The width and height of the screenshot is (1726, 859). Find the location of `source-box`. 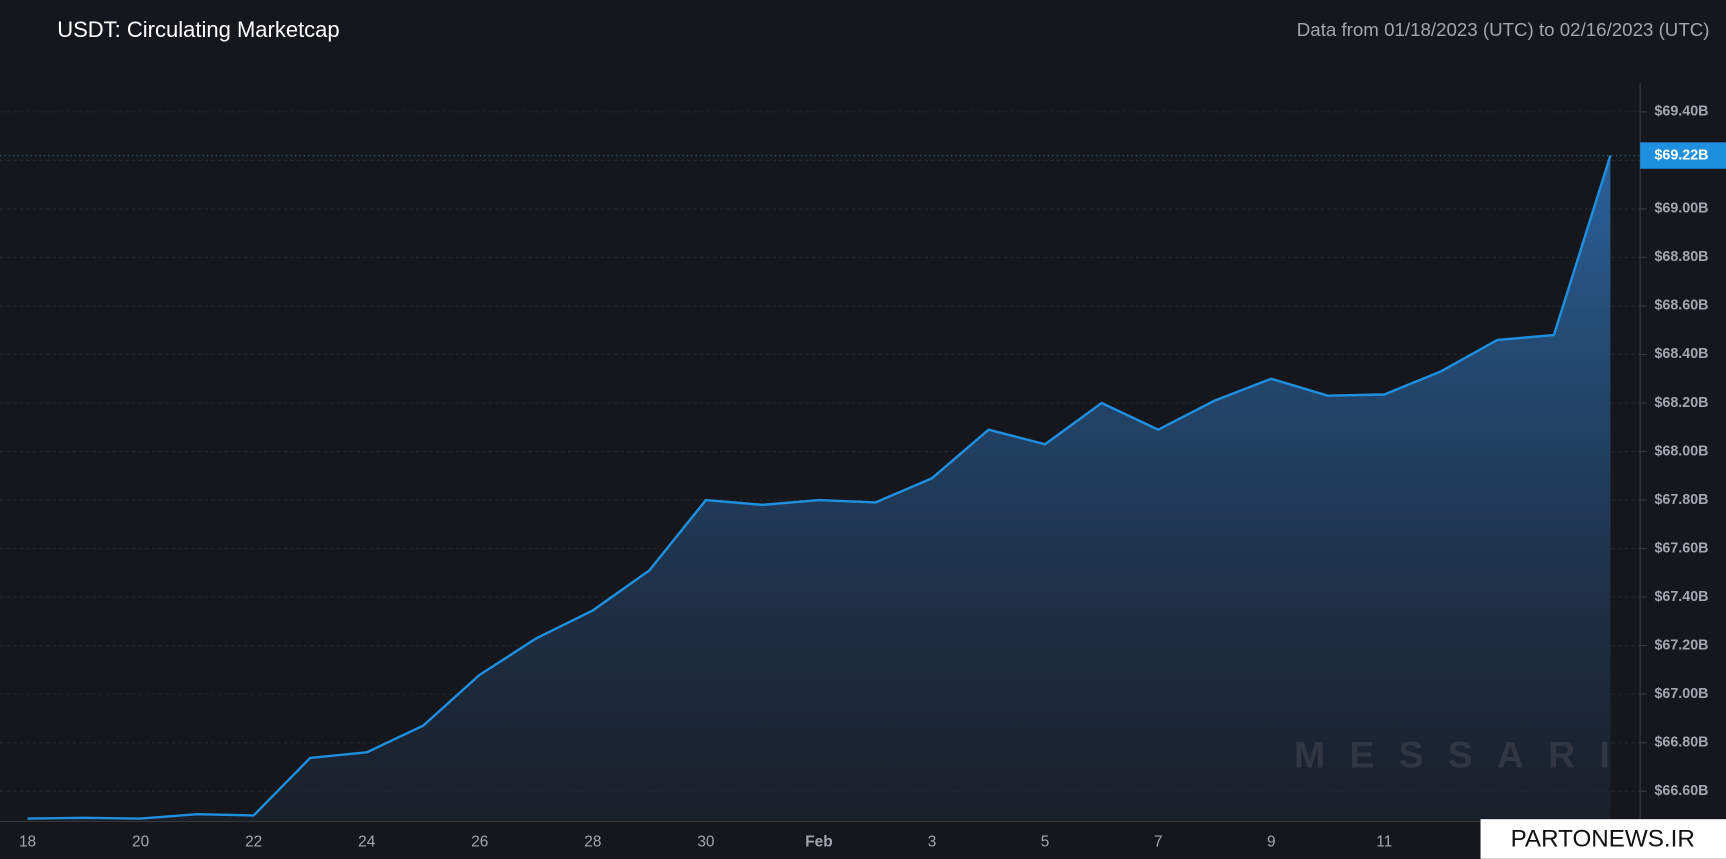

source-box is located at coordinates (1603, 839).